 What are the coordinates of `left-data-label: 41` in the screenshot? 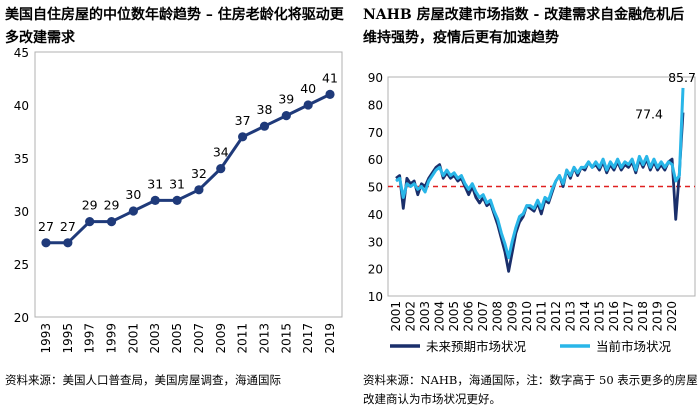 It's located at (330, 77).